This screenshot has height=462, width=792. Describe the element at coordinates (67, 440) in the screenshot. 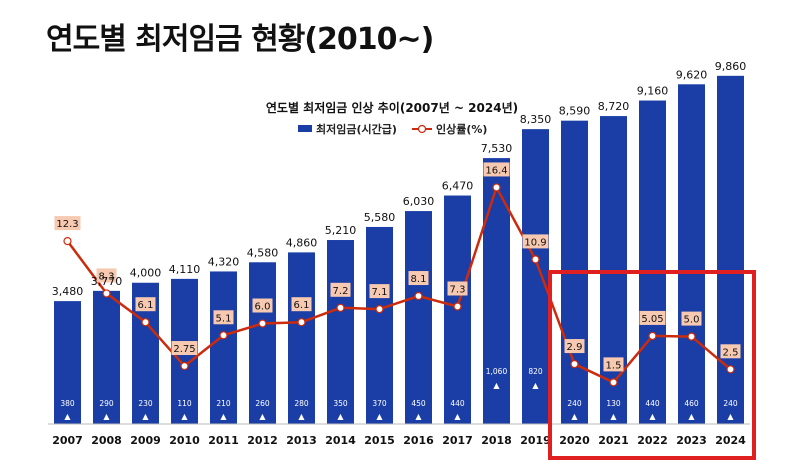

I see `x-tick-label: 2007` at that location.